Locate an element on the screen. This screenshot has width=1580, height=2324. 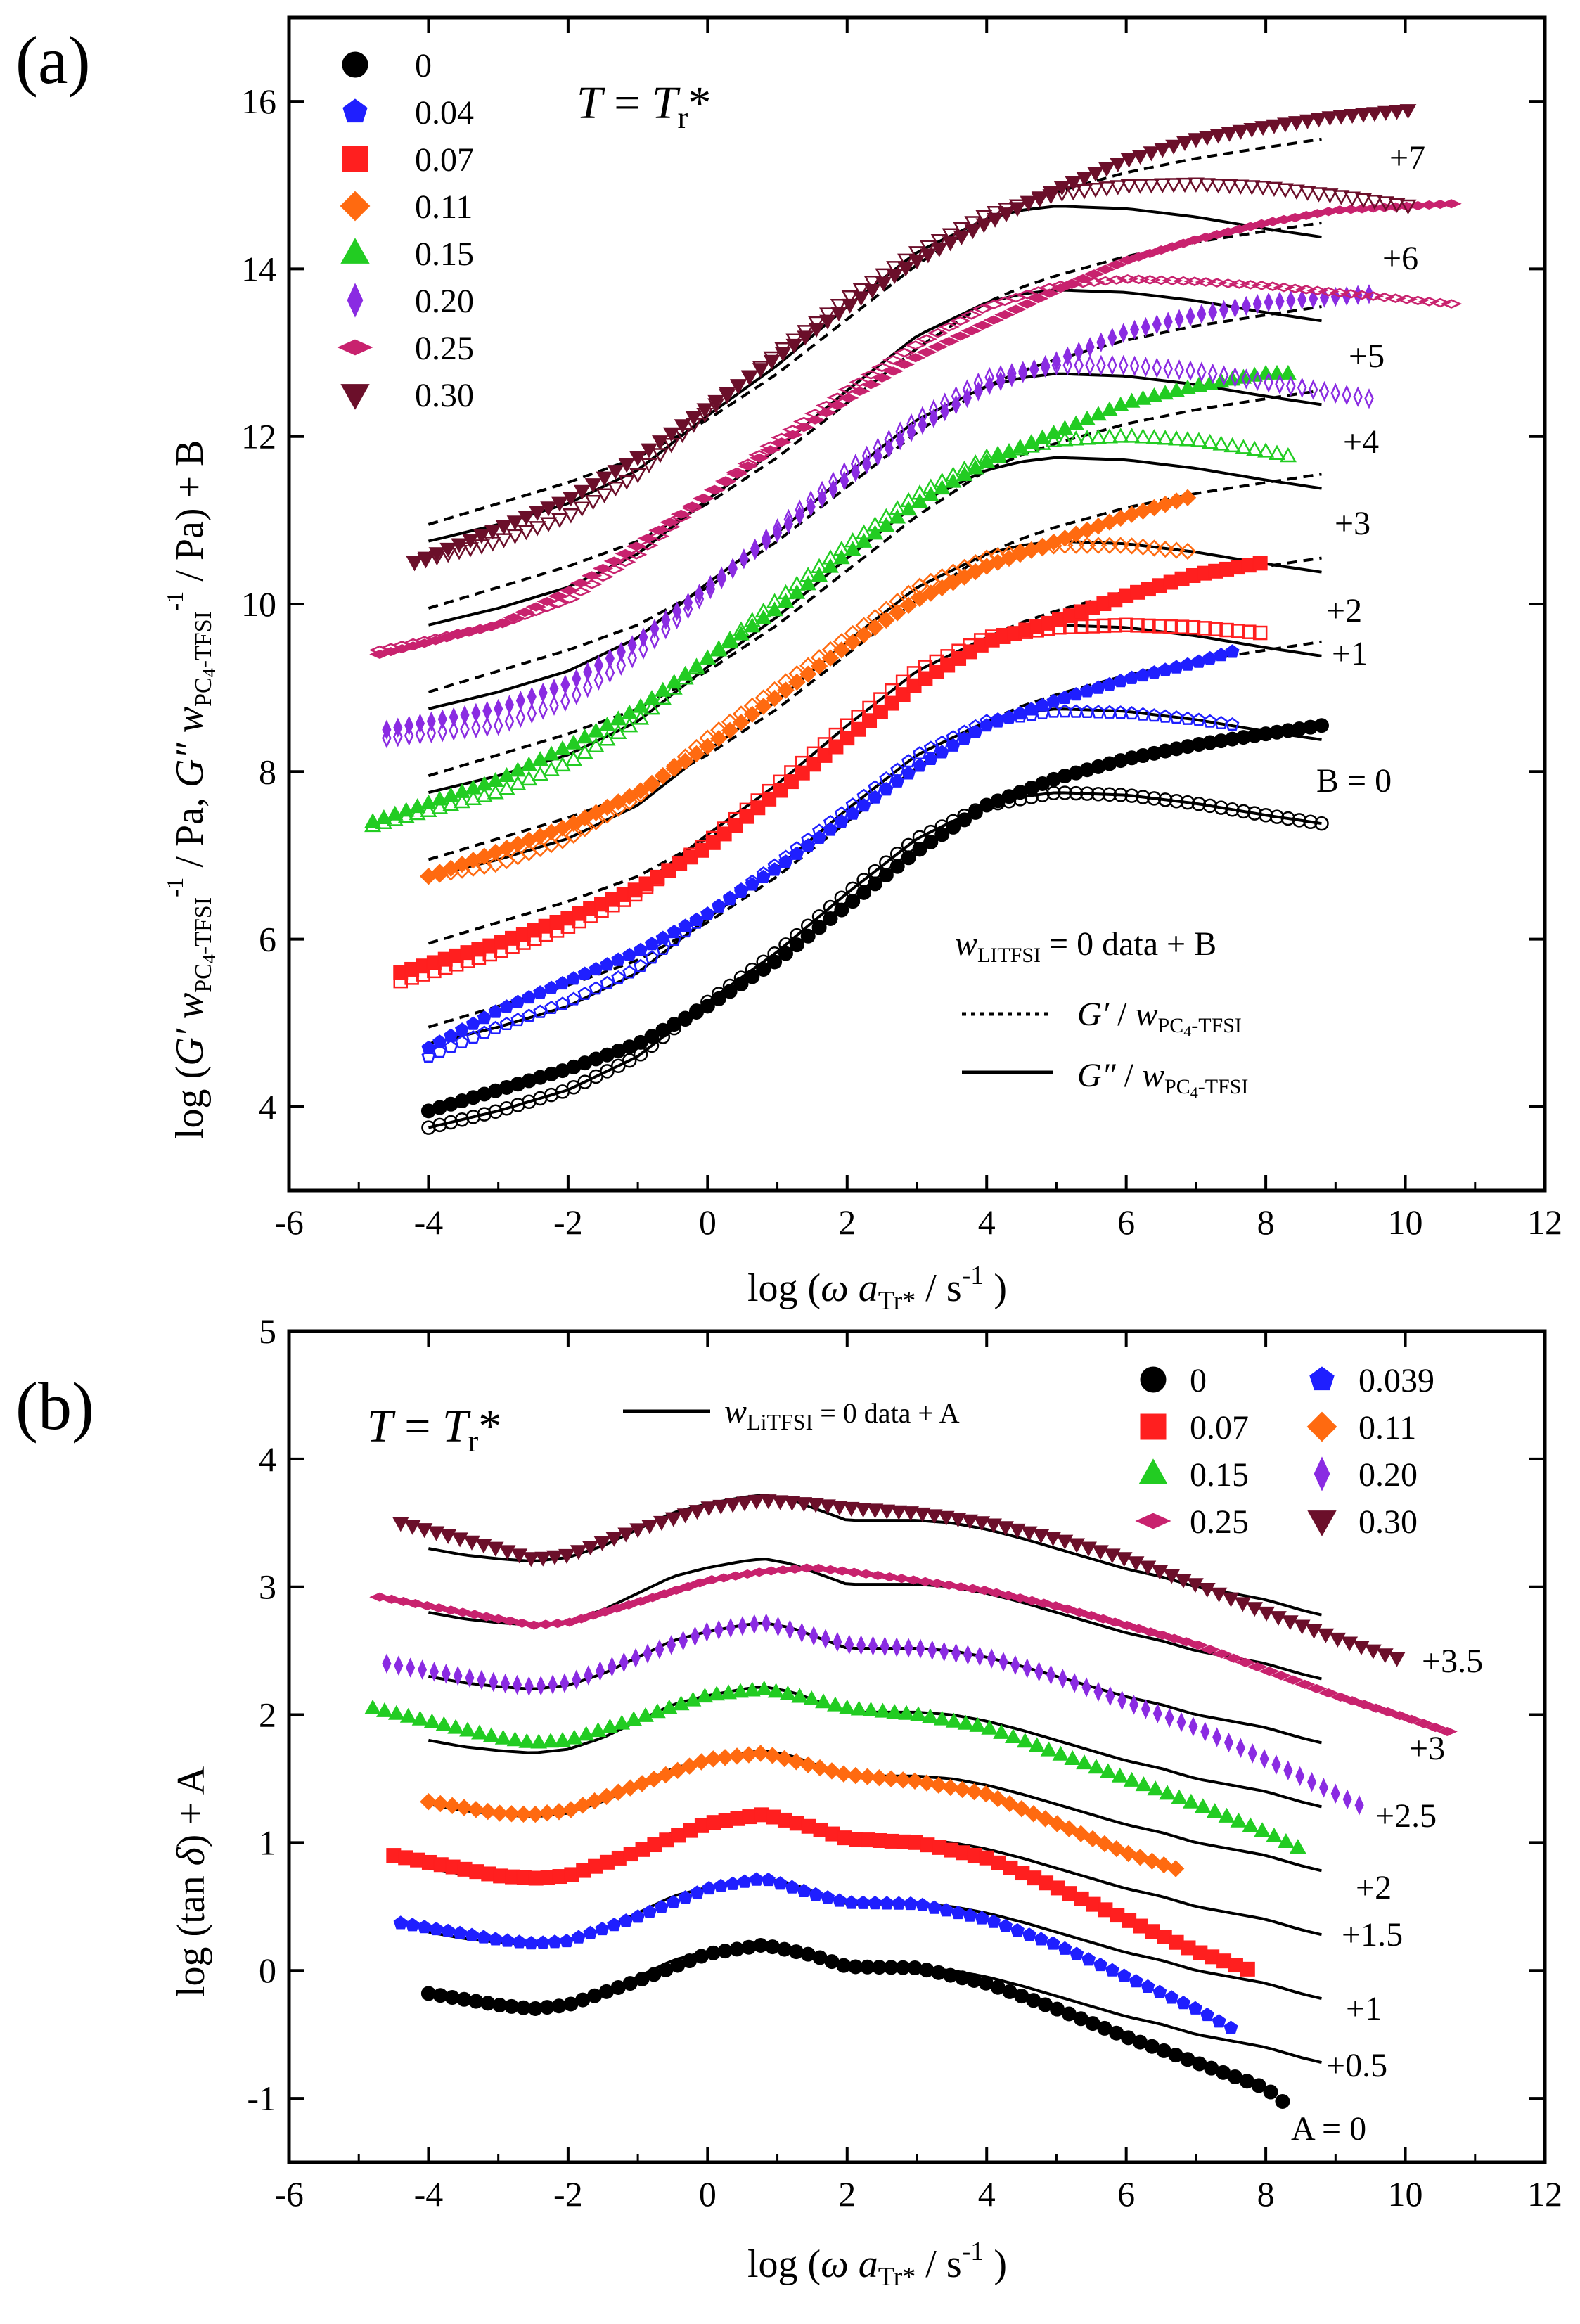
legend-label: 0.039 is located at coordinates (1396, 1380).